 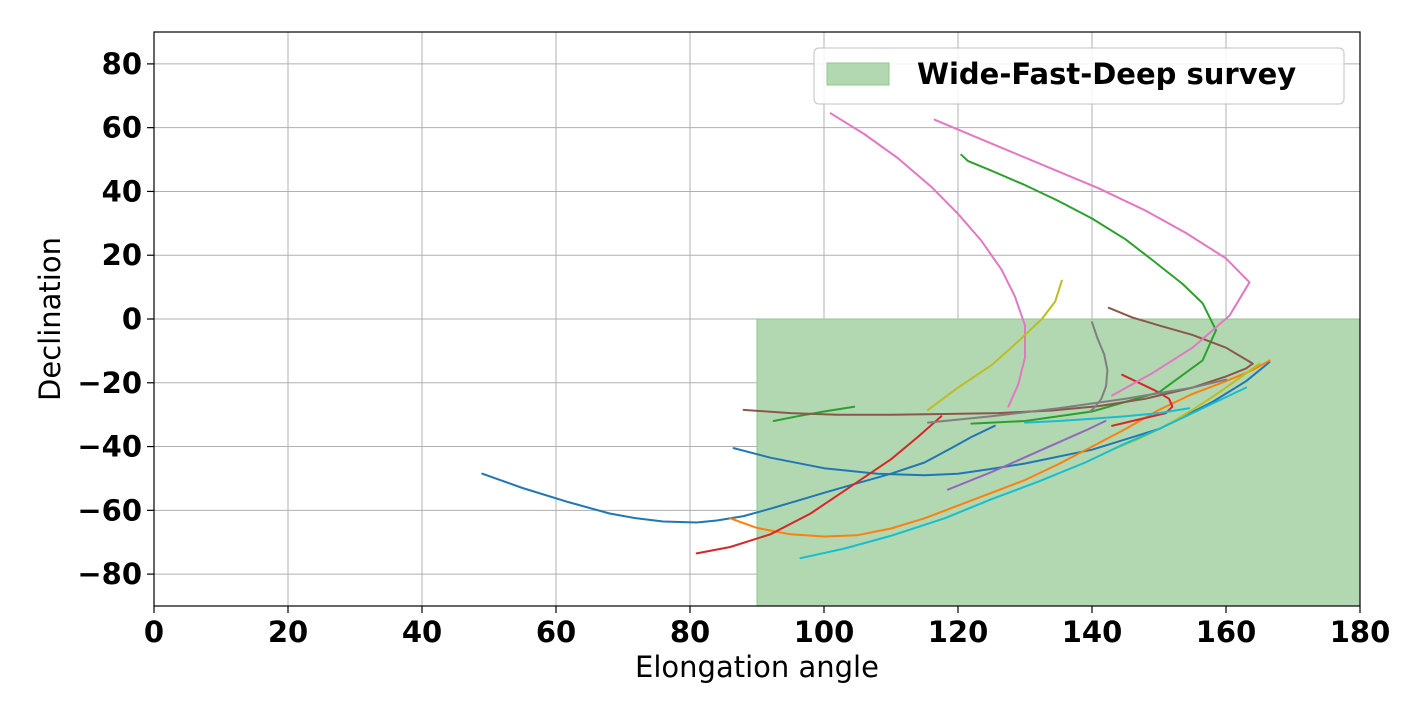 I want to click on legend-label: Wide-Fast-Deep survey, so click(x=1106, y=74).